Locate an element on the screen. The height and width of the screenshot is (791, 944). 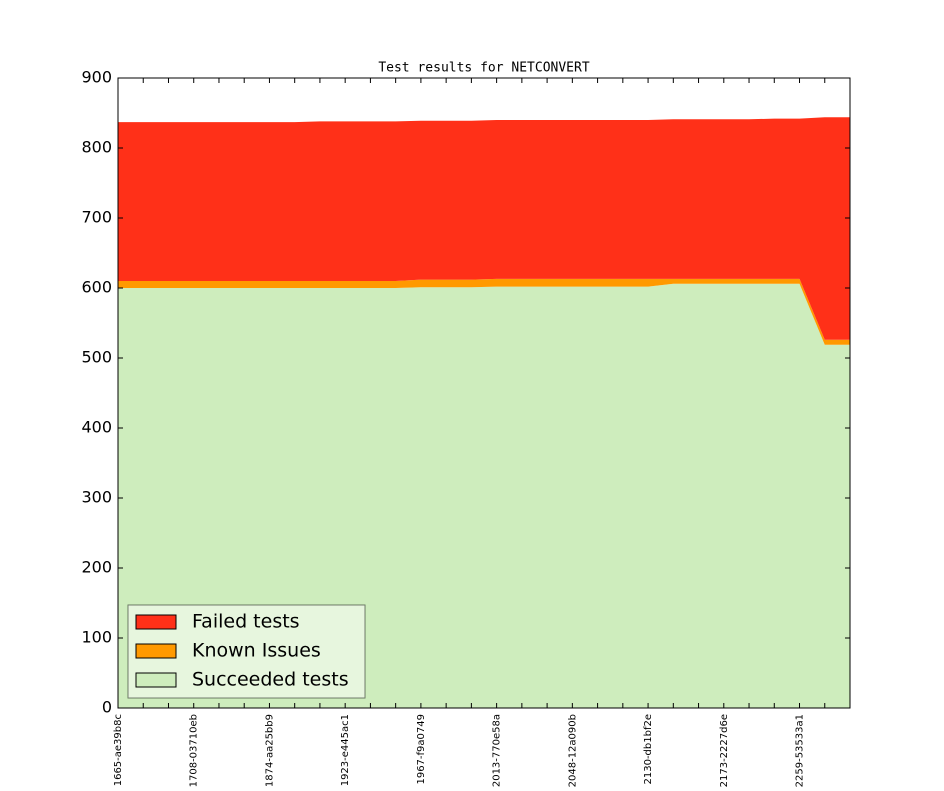
chart-title: Test results for NETCONVERT is located at coordinates (483, 68).